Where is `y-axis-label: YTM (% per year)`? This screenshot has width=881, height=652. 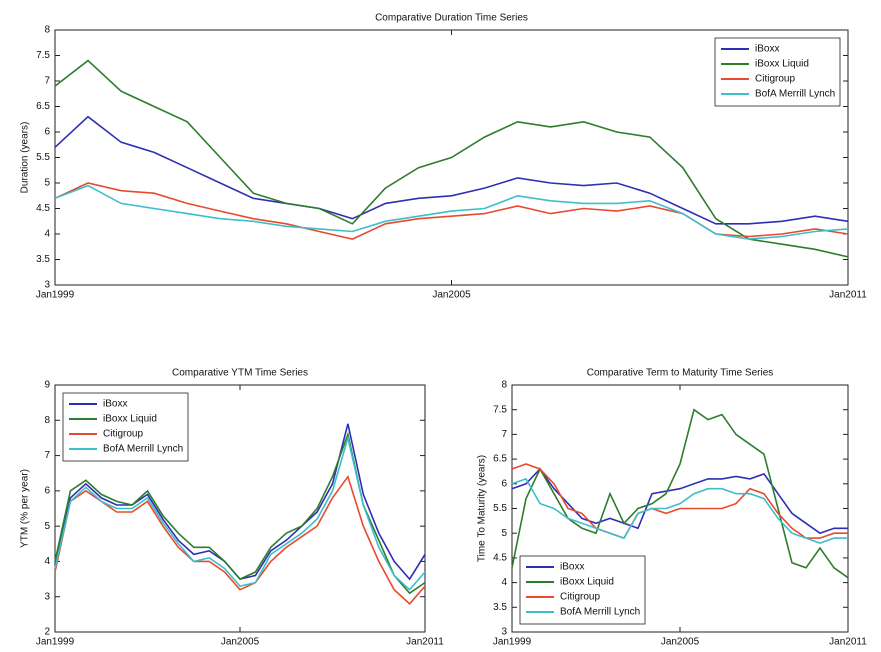 y-axis-label: YTM (% per year) is located at coordinates (25, 508).